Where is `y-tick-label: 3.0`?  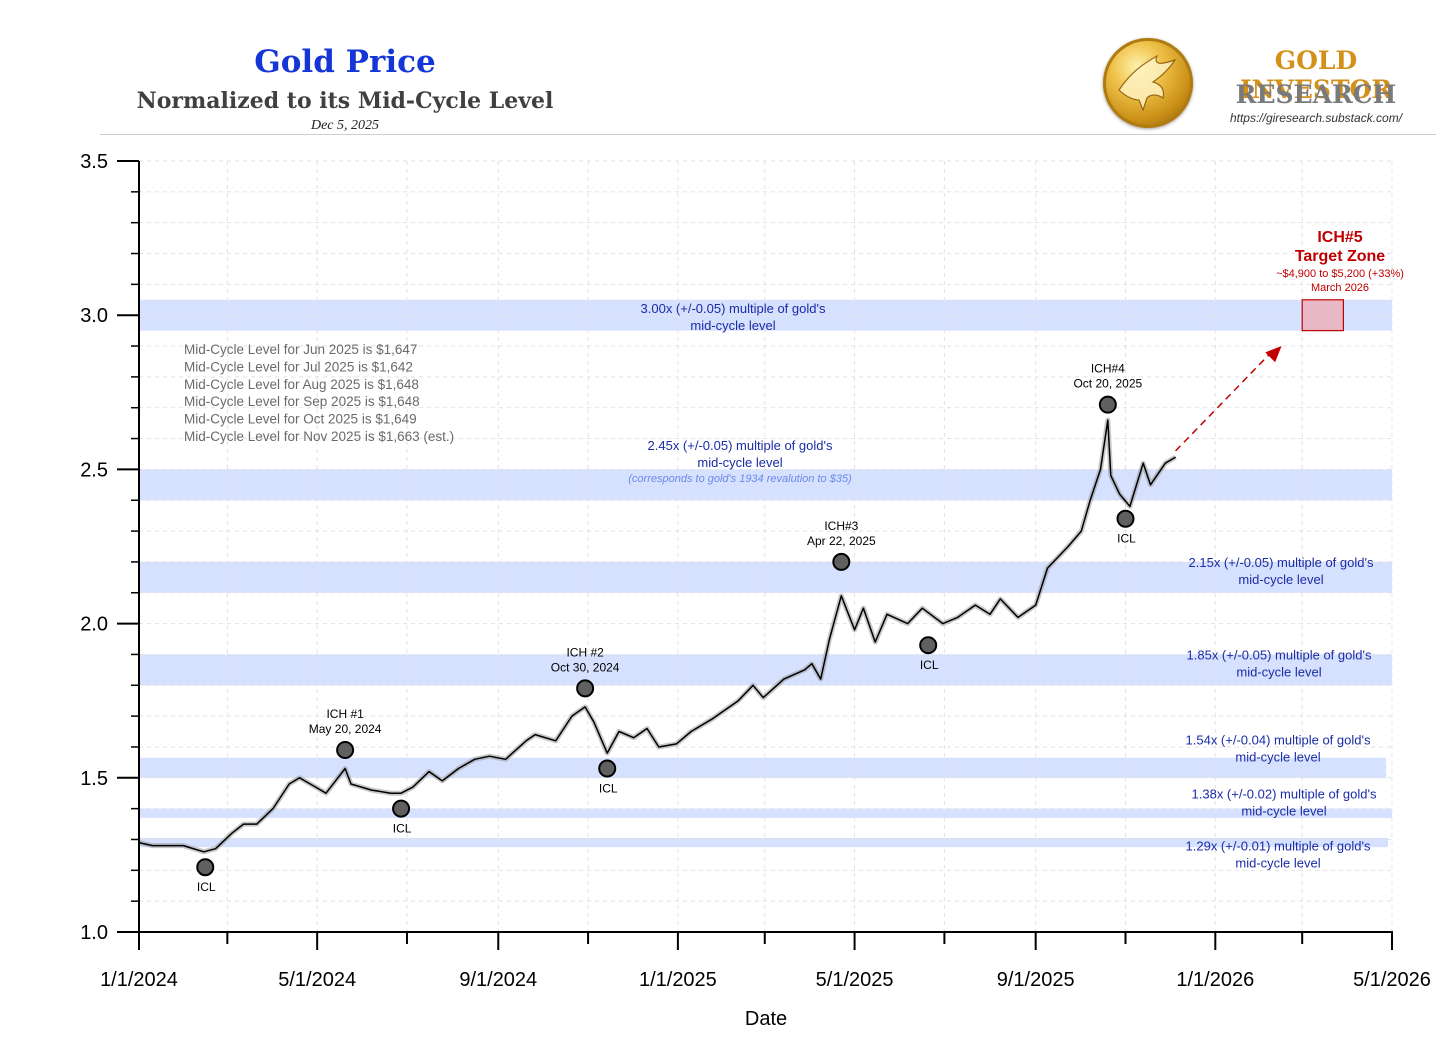
y-tick-label: 3.0 is located at coordinates (94, 316).